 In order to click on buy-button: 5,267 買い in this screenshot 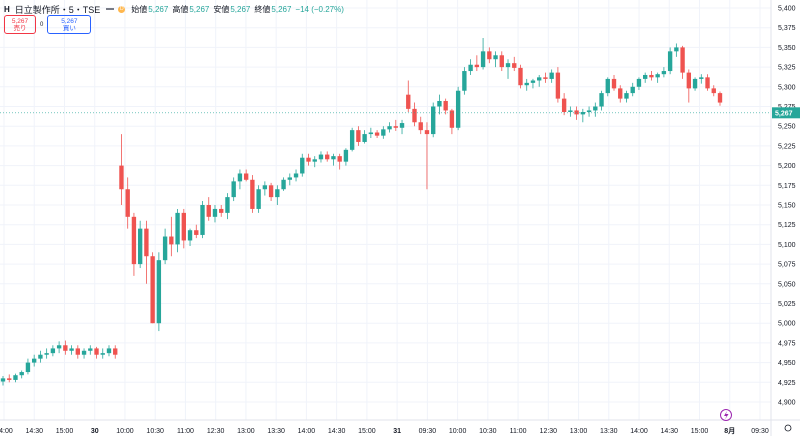, I will do `click(69, 24)`.